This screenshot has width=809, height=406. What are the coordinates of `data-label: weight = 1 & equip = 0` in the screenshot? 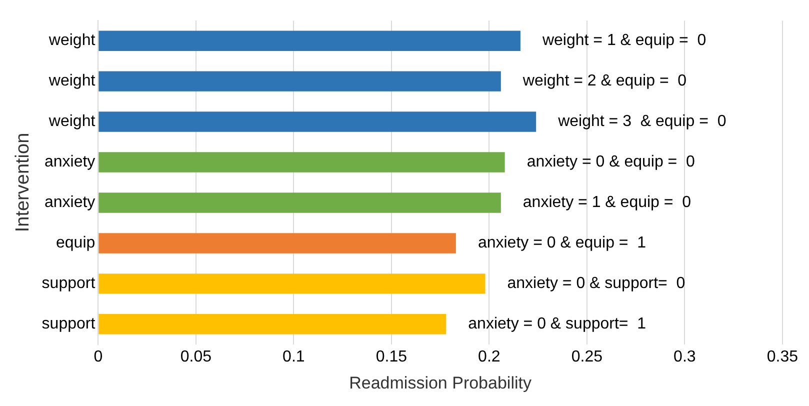 It's located at (623, 41).